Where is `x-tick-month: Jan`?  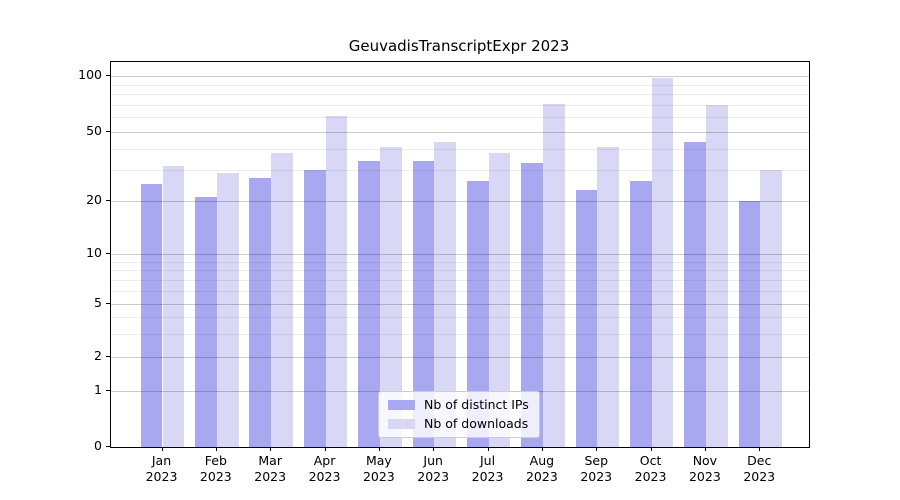
x-tick-month: Jan is located at coordinates (161, 460).